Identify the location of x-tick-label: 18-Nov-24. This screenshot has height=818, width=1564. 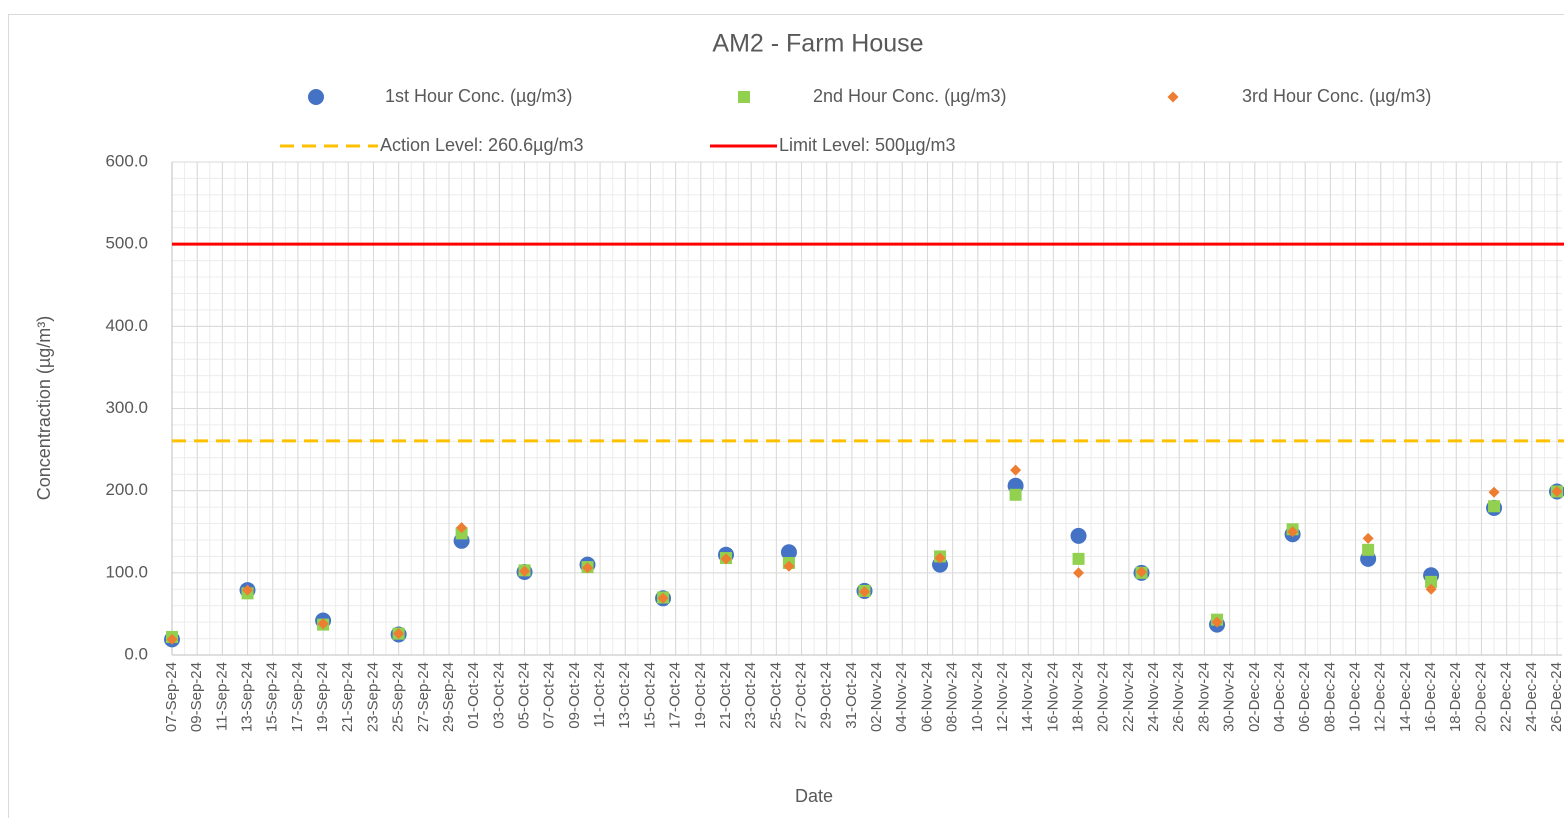
(1078, 697).